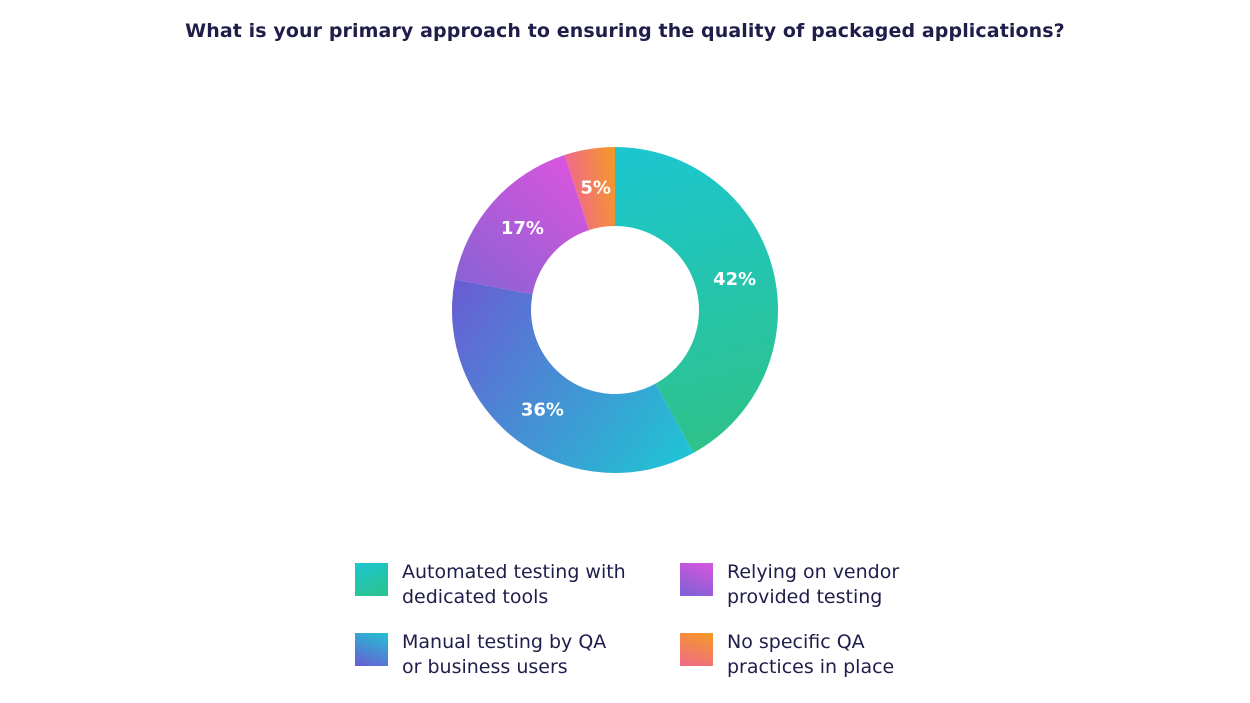 The image size is (1250, 703). Describe the element at coordinates (734, 279) in the screenshot. I see `slice-label-automated: 42%` at that location.